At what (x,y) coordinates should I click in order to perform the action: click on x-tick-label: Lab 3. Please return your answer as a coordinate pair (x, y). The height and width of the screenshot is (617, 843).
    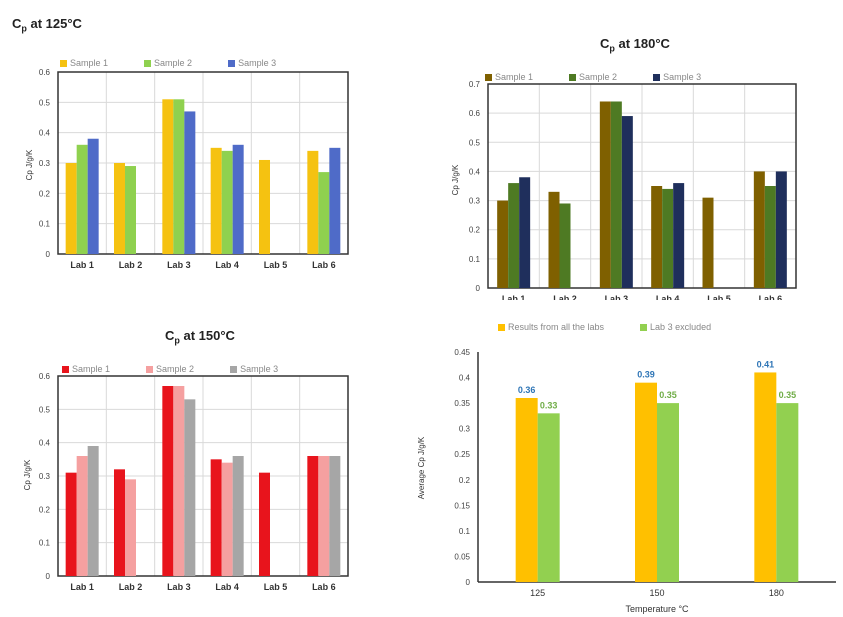
    Looking at the image, I should click on (179, 587).